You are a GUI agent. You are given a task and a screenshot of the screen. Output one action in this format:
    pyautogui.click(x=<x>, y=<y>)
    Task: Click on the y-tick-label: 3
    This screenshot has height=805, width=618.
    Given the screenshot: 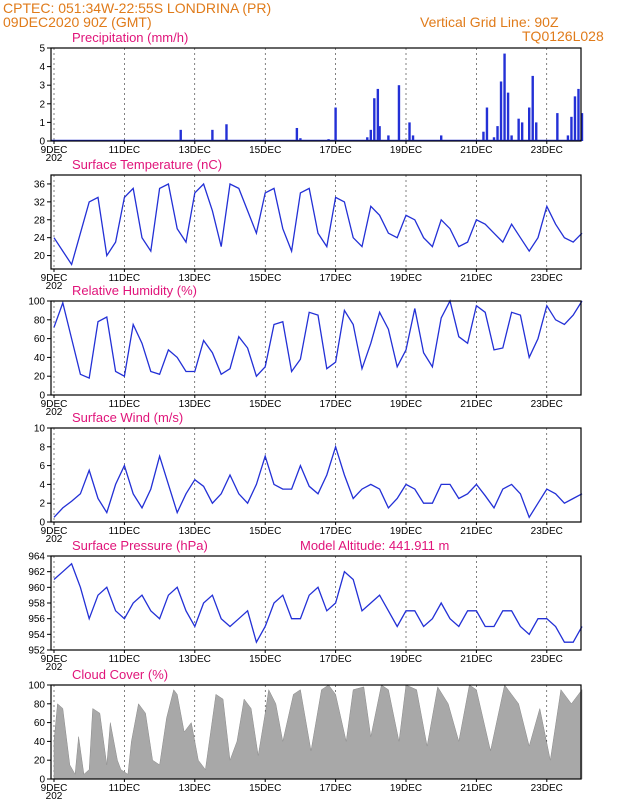 What is the action you would take?
    pyautogui.click(x=42, y=86)
    